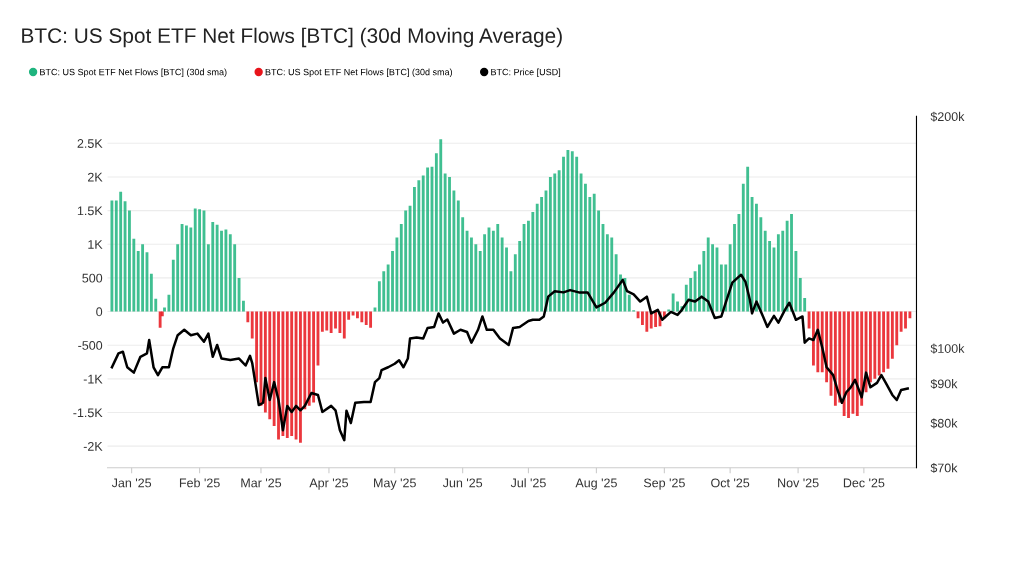  Describe the element at coordinates (329, 484) in the screenshot. I see `x-tick-label: Apr '25` at that location.